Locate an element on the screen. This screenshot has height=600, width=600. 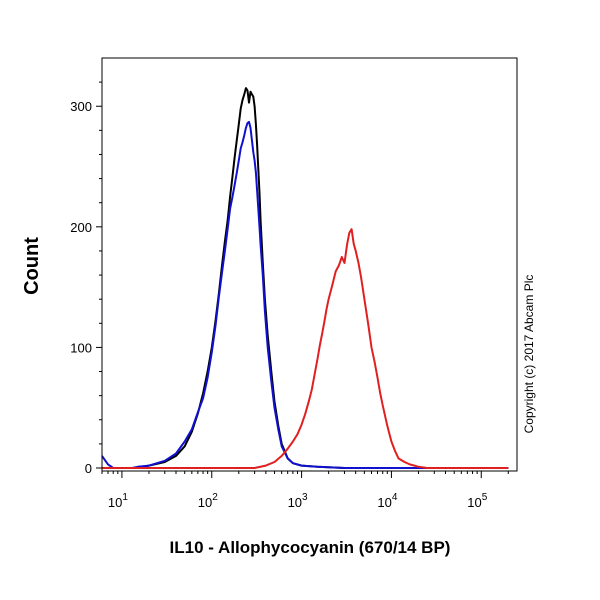
x-tick-exponent: 4 is located at coordinates (395, 497).